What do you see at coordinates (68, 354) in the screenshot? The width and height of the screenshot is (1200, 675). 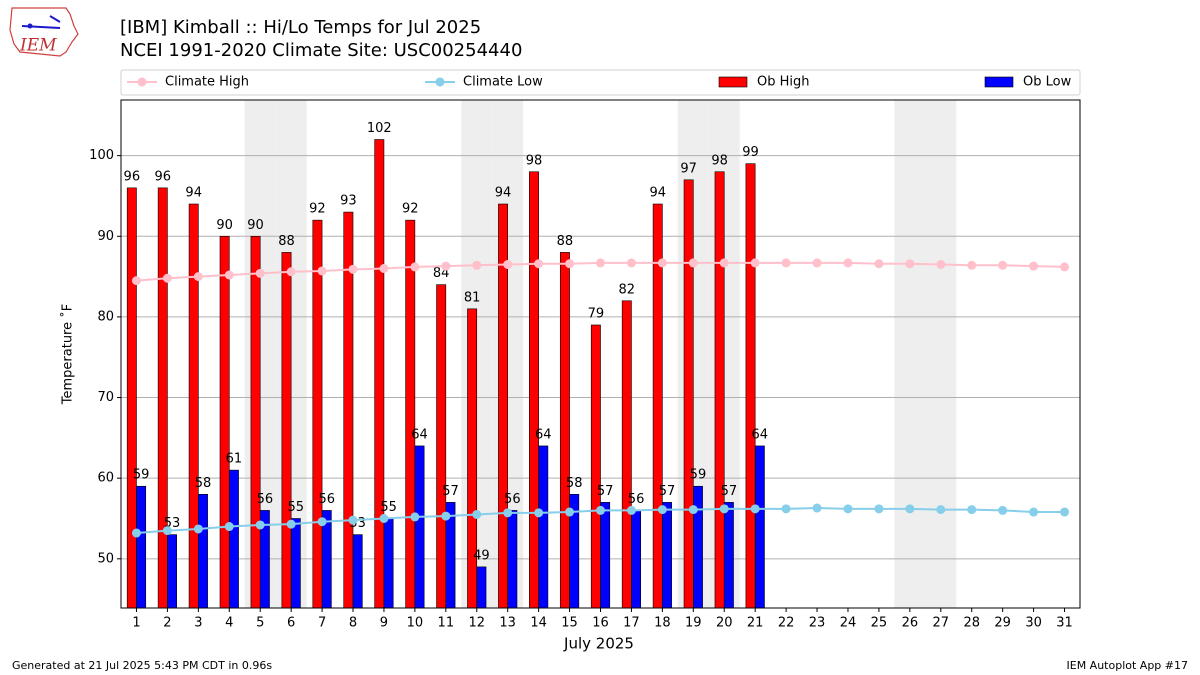 I see `y-axis-label: Temperature ˚F` at bounding box center [68, 354].